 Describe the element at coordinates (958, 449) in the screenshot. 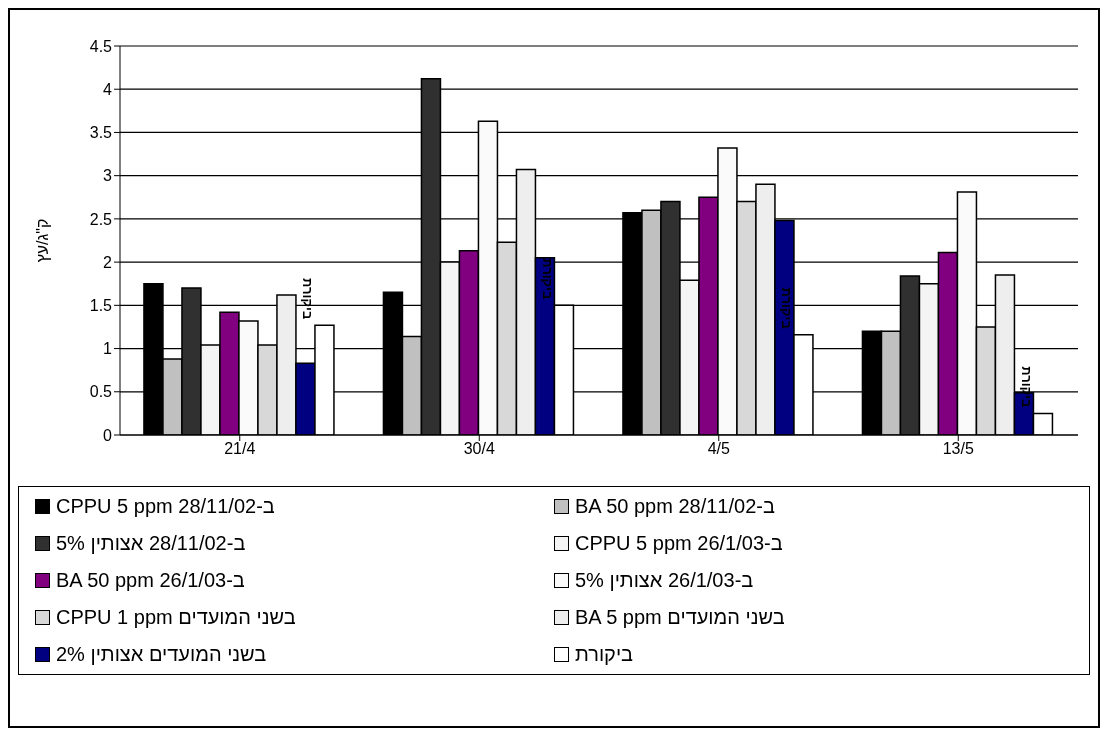

I see `x-tick-label: 13/5` at that location.